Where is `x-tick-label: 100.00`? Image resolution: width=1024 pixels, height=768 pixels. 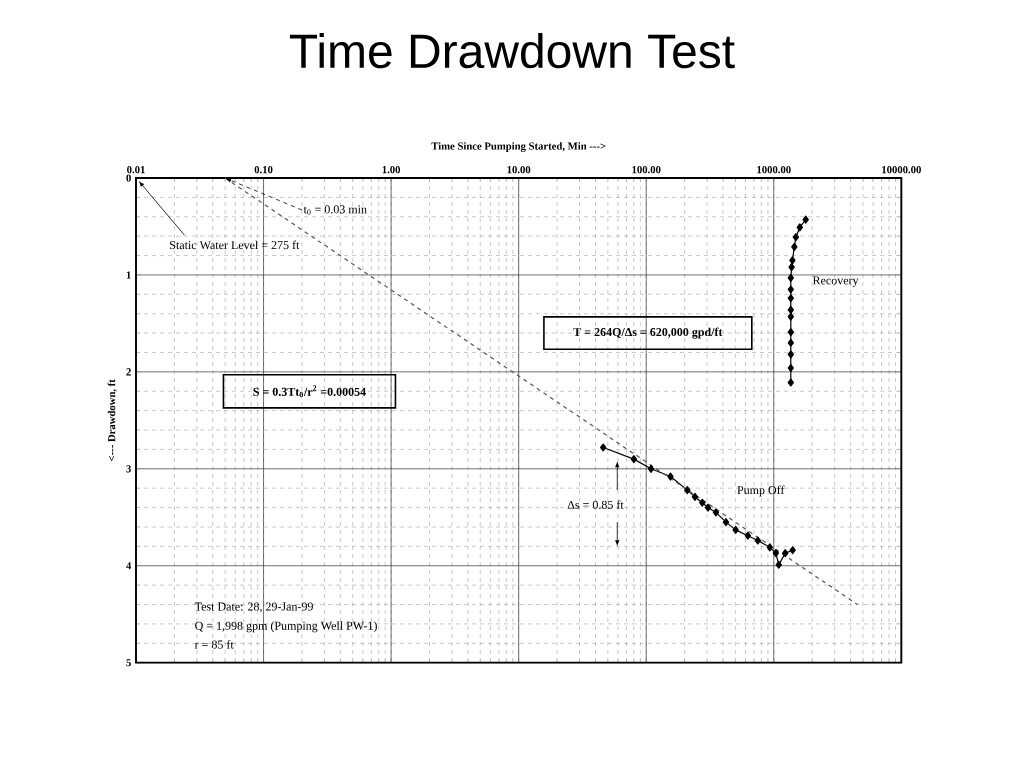 x-tick-label: 100.00 is located at coordinates (646, 170).